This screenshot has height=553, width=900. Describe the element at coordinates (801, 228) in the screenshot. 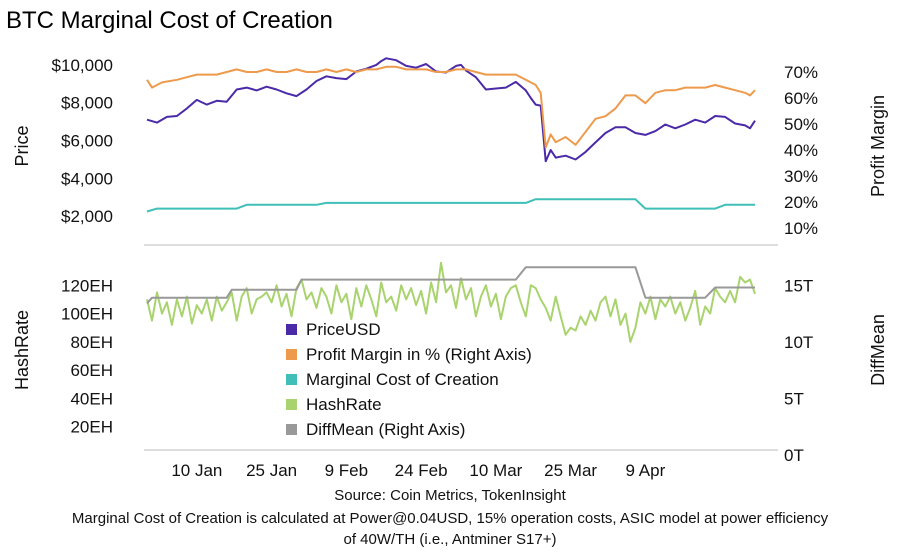

I see `top-y2ticks-label-0: 10%` at that location.